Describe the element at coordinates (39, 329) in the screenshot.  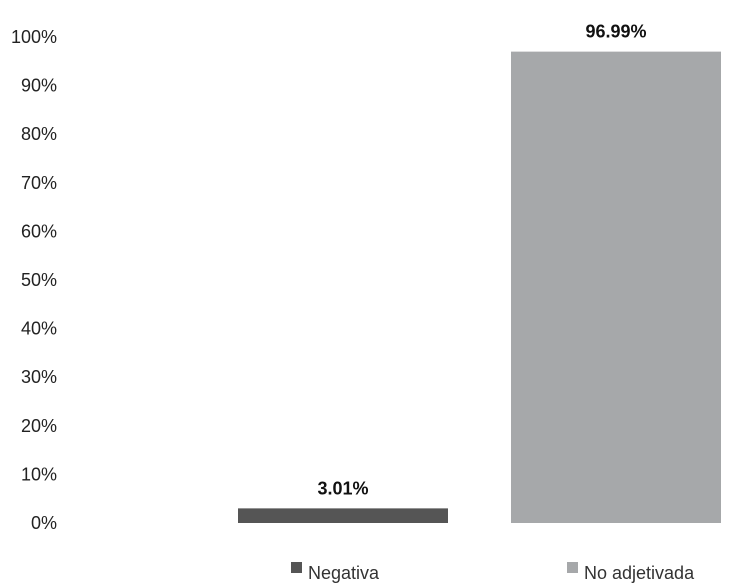
I see `y-tick-label: 40%` at that location.